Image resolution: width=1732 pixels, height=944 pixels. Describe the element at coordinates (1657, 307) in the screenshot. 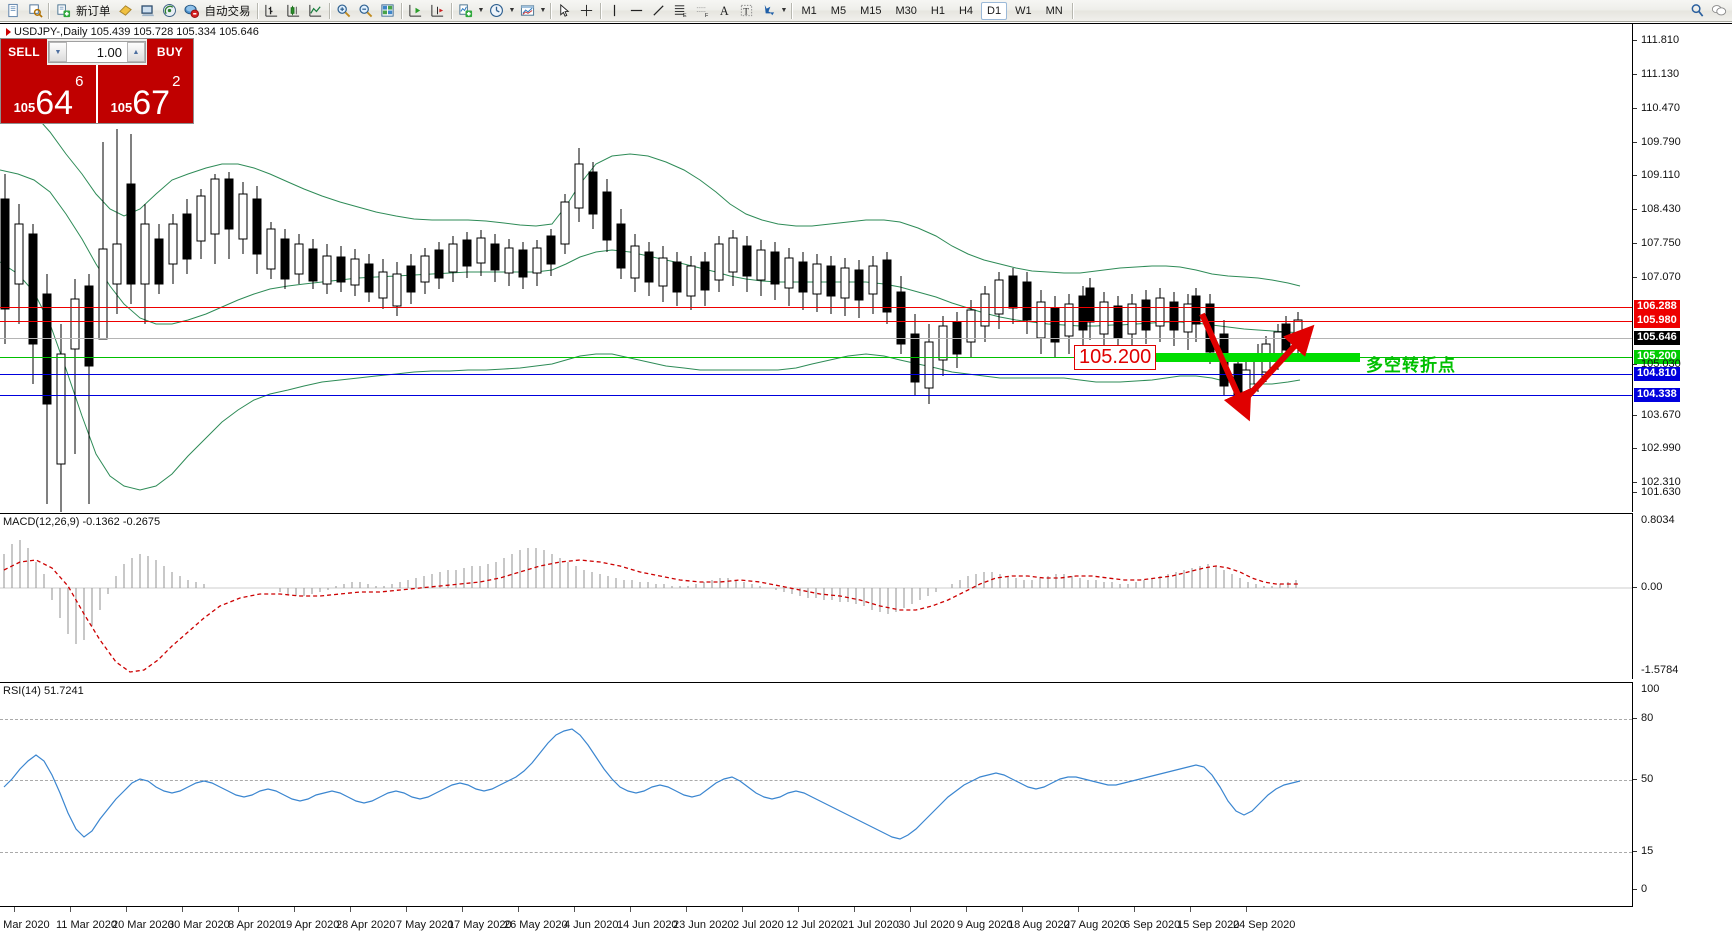

I see `price-chip-106288: 106.288` at that location.